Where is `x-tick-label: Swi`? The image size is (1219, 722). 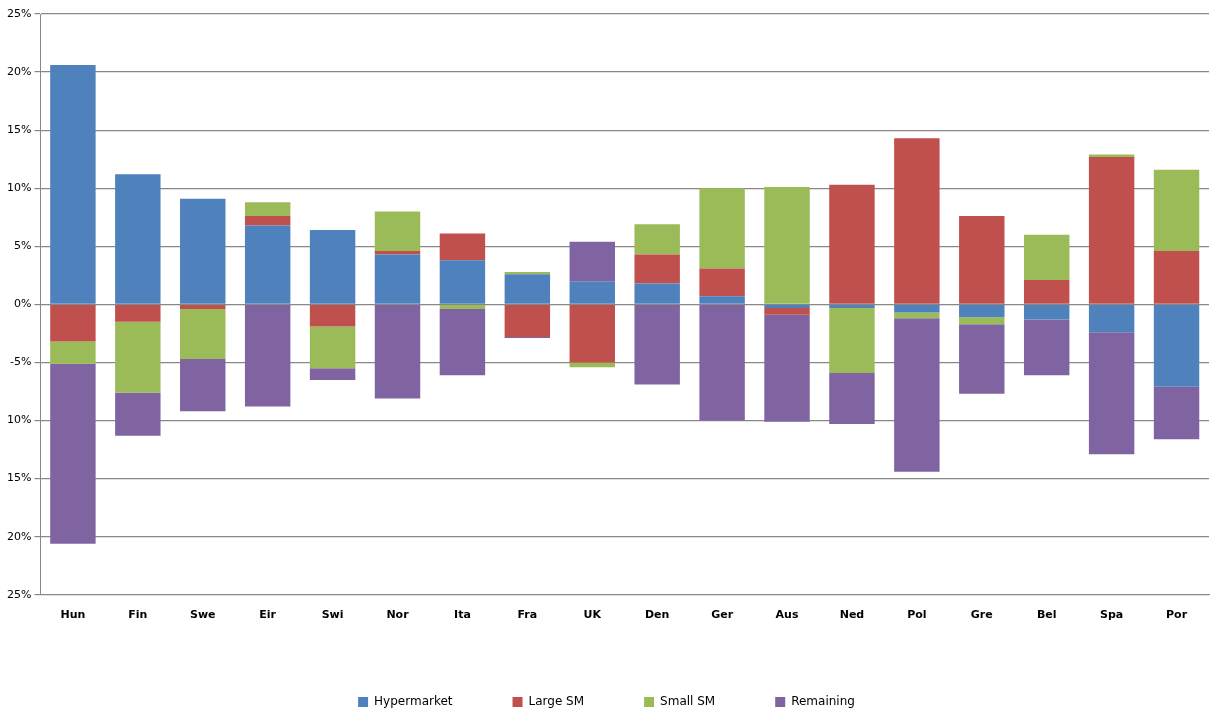 x-tick-label: Swi is located at coordinates (332, 615).